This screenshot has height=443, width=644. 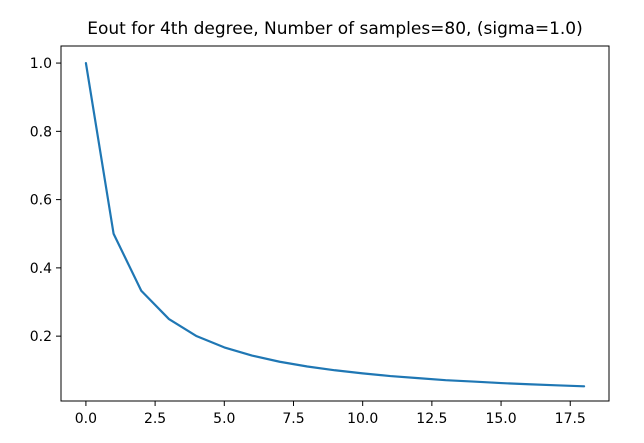 What do you see at coordinates (293, 419) in the screenshot?
I see `x-tick-label: 7.5` at bounding box center [293, 419].